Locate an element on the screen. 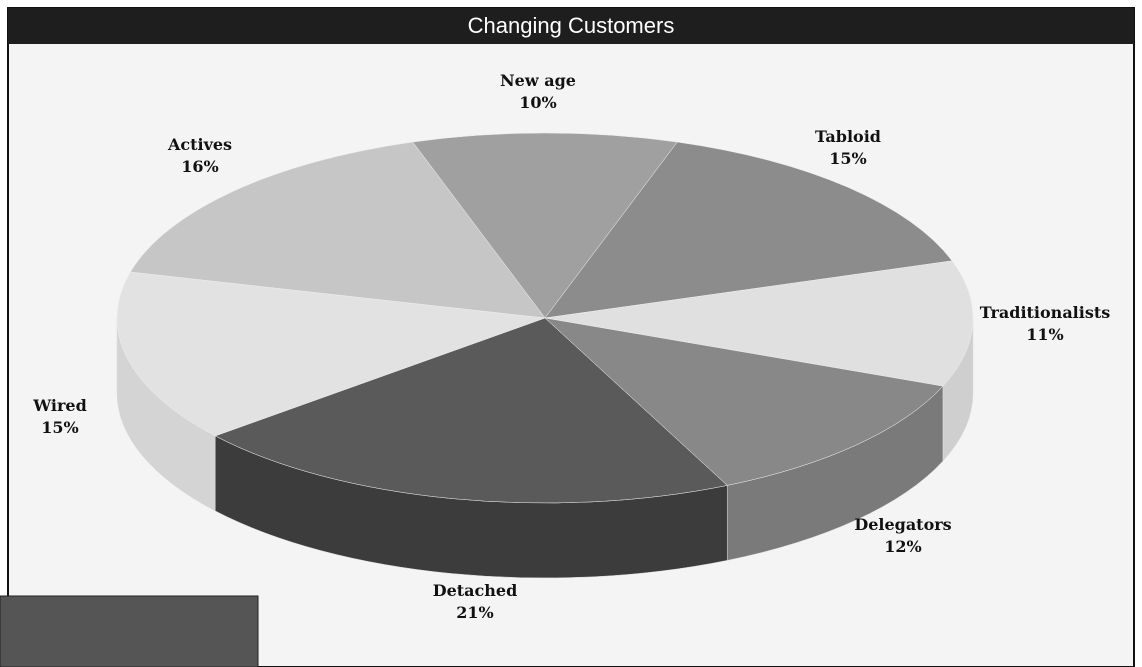 Image resolution: width=1142 pixels, height=667 pixels. slice-label: New age is located at coordinates (538, 80).